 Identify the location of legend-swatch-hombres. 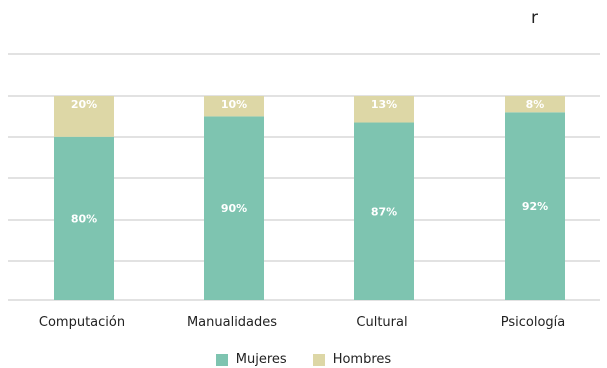
(318, 359).